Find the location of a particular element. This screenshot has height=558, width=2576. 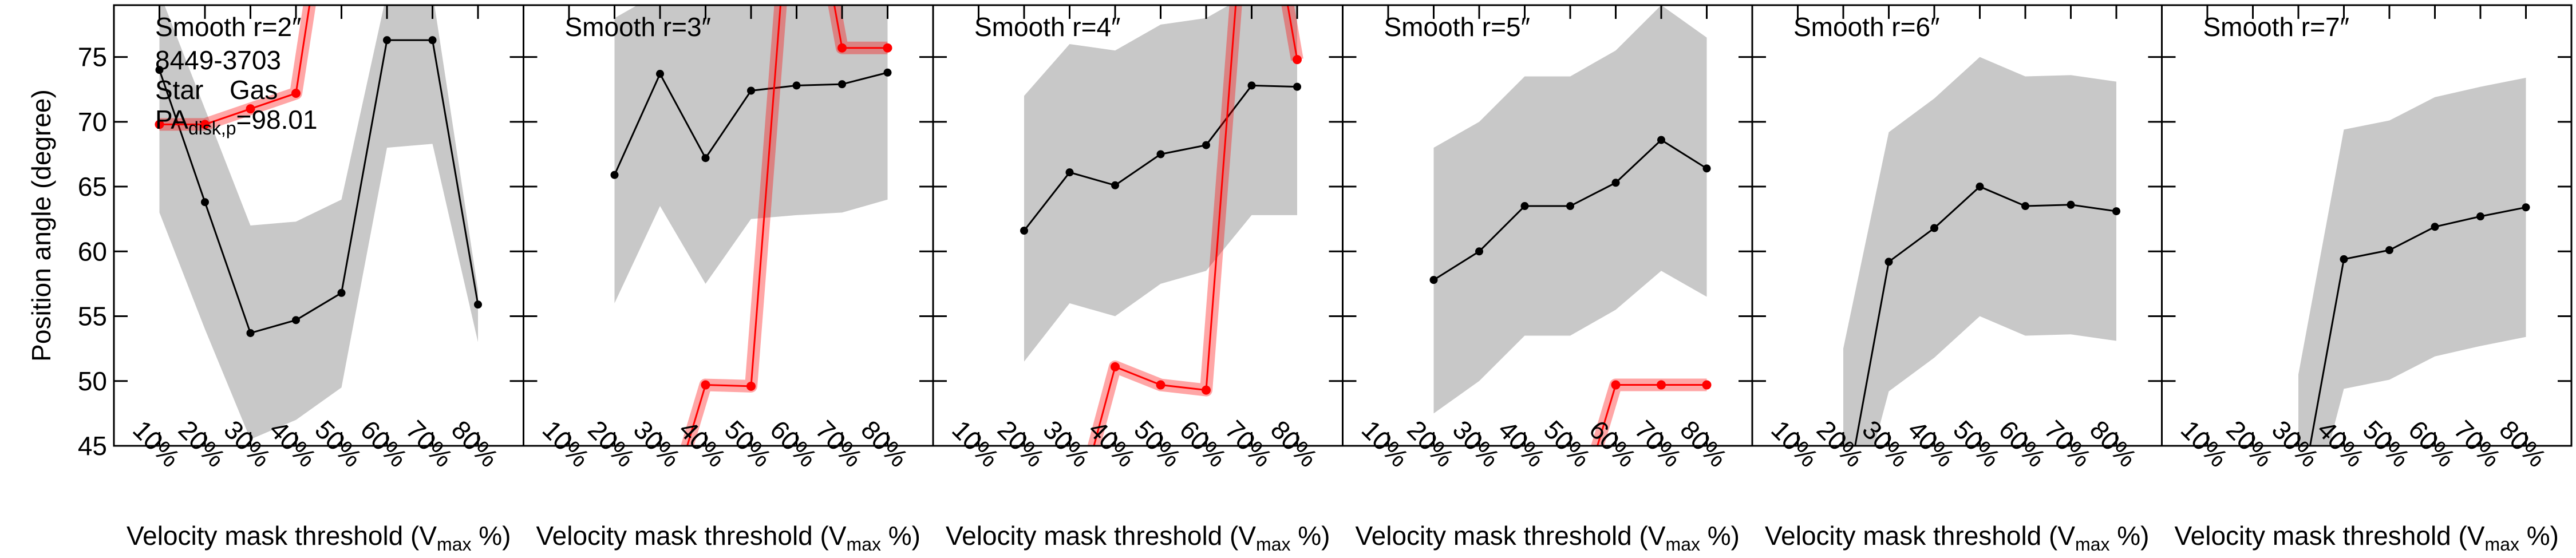

y-tick-label: 45 is located at coordinates (92, 446).